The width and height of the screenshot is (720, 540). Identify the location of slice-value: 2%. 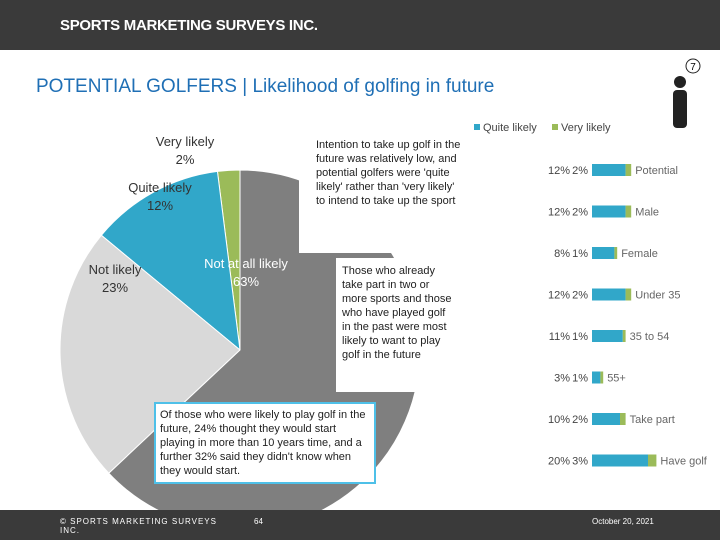
(185, 159).